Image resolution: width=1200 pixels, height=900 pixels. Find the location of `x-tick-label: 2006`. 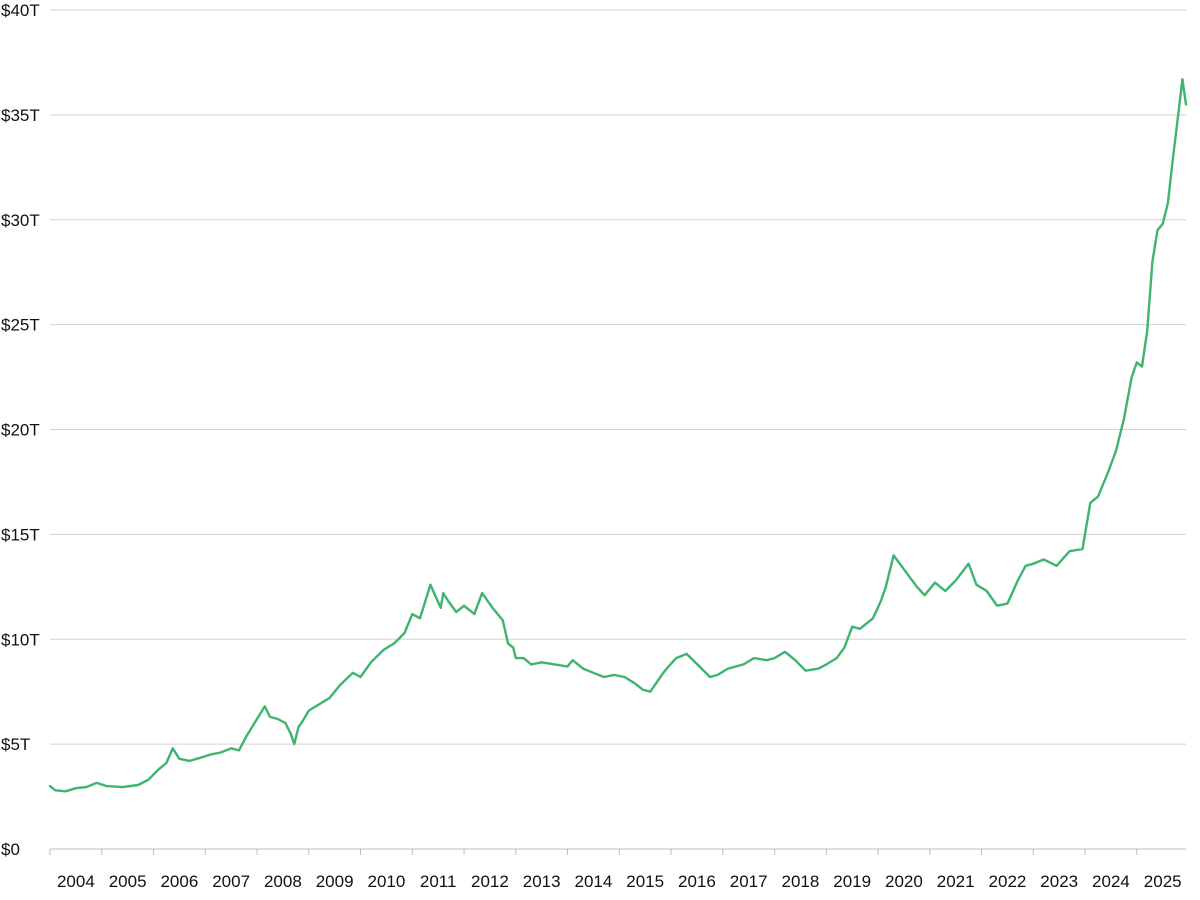

x-tick-label: 2006 is located at coordinates (179, 881).